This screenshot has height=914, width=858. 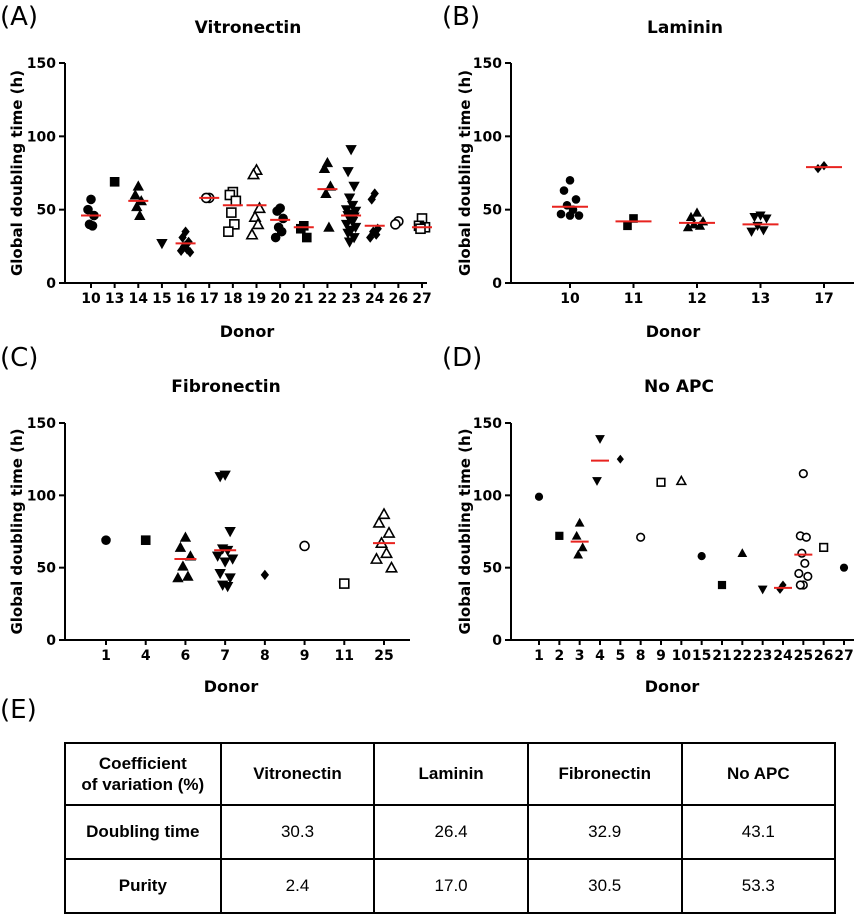 I want to click on x-tick-label-donor-17: 17, so click(x=208, y=299).